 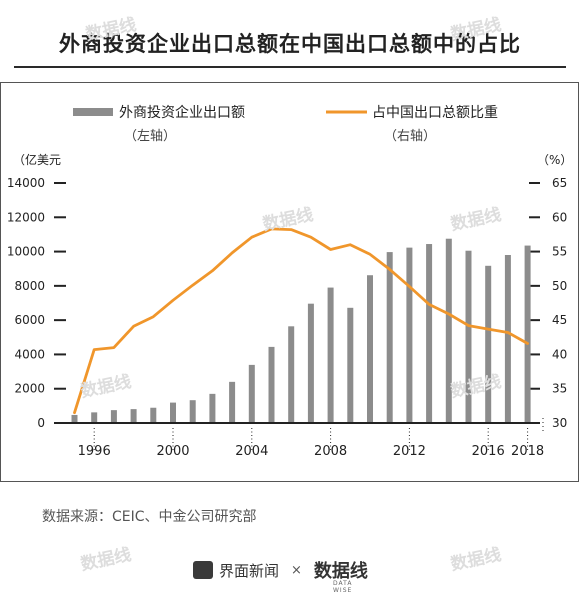 I want to click on left-axis-tick-label: 8000, so click(x=29, y=286).